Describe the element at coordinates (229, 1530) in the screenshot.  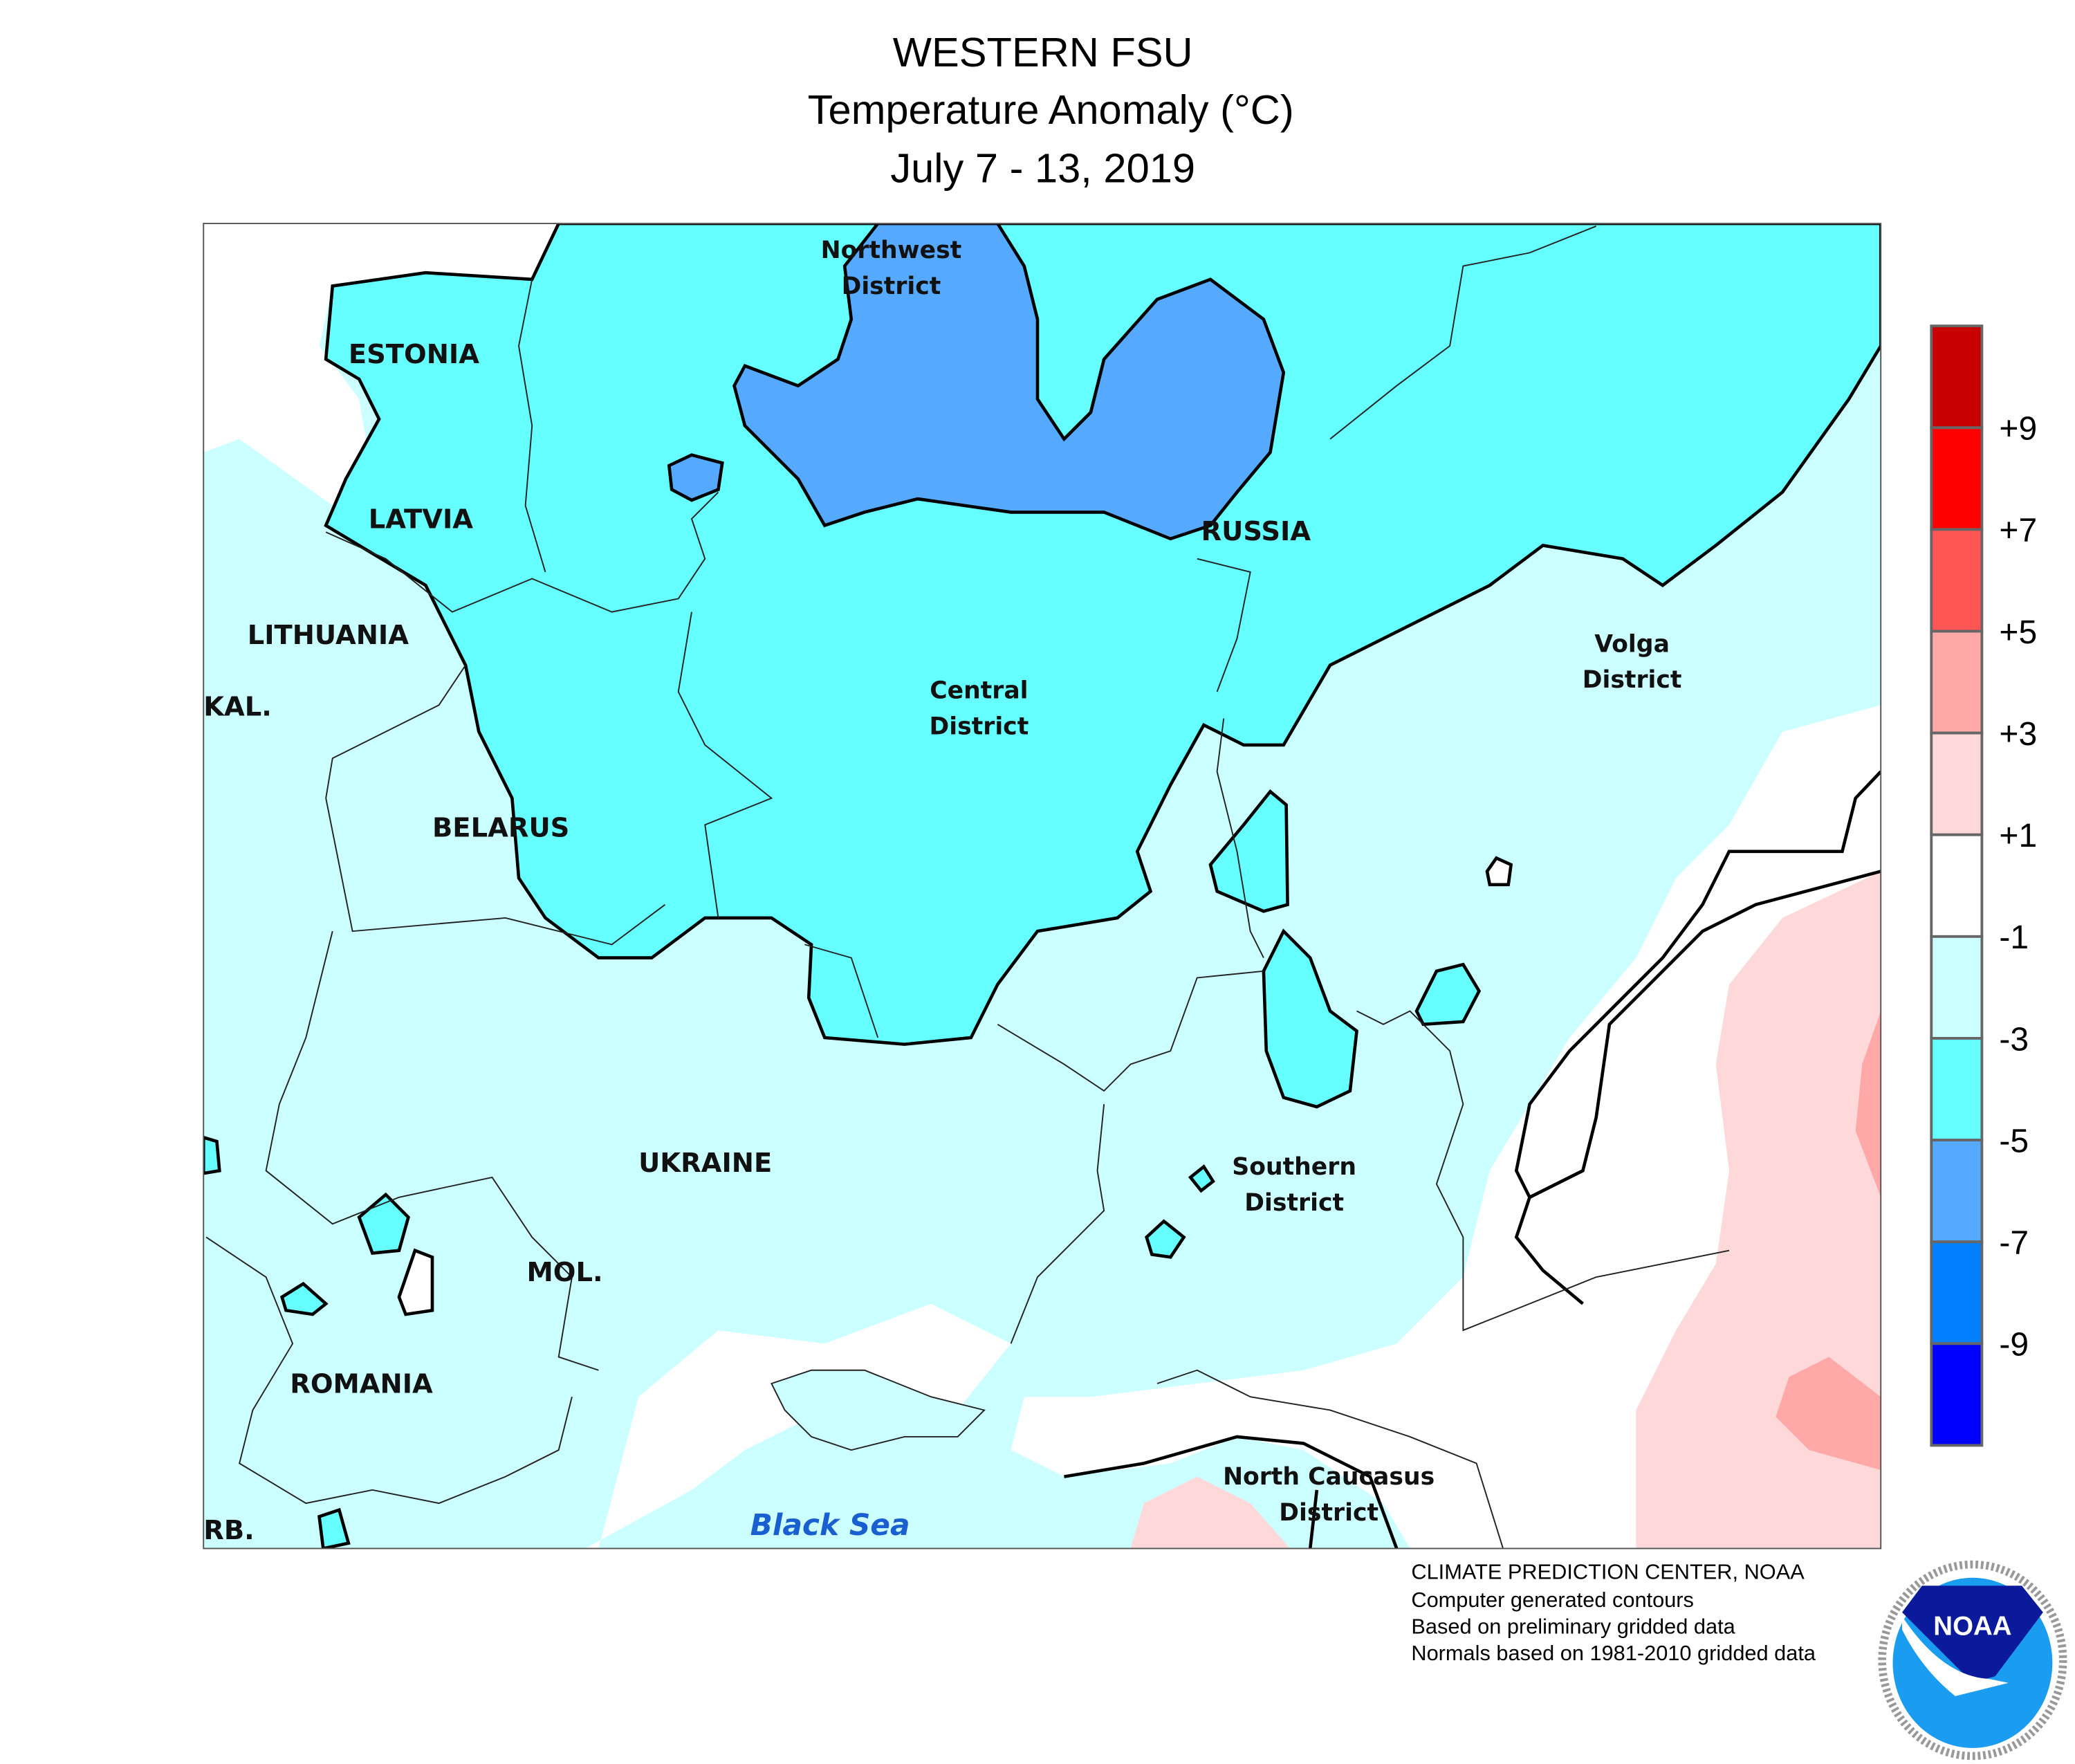
I see `label-serbia: RB.` at that location.